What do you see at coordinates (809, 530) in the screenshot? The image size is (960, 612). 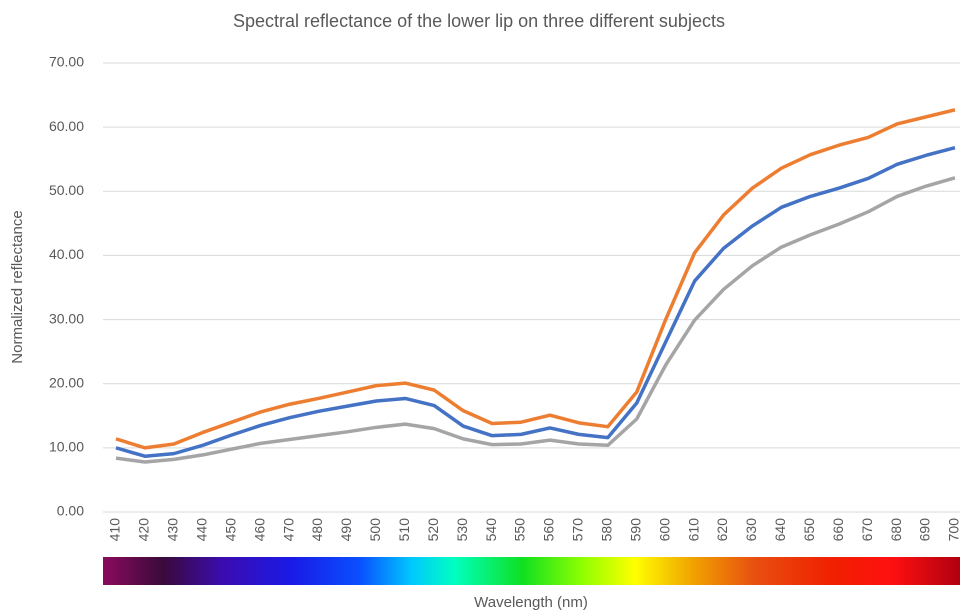 I see `x-tick-label: 650` at bounding box center [809, 530].